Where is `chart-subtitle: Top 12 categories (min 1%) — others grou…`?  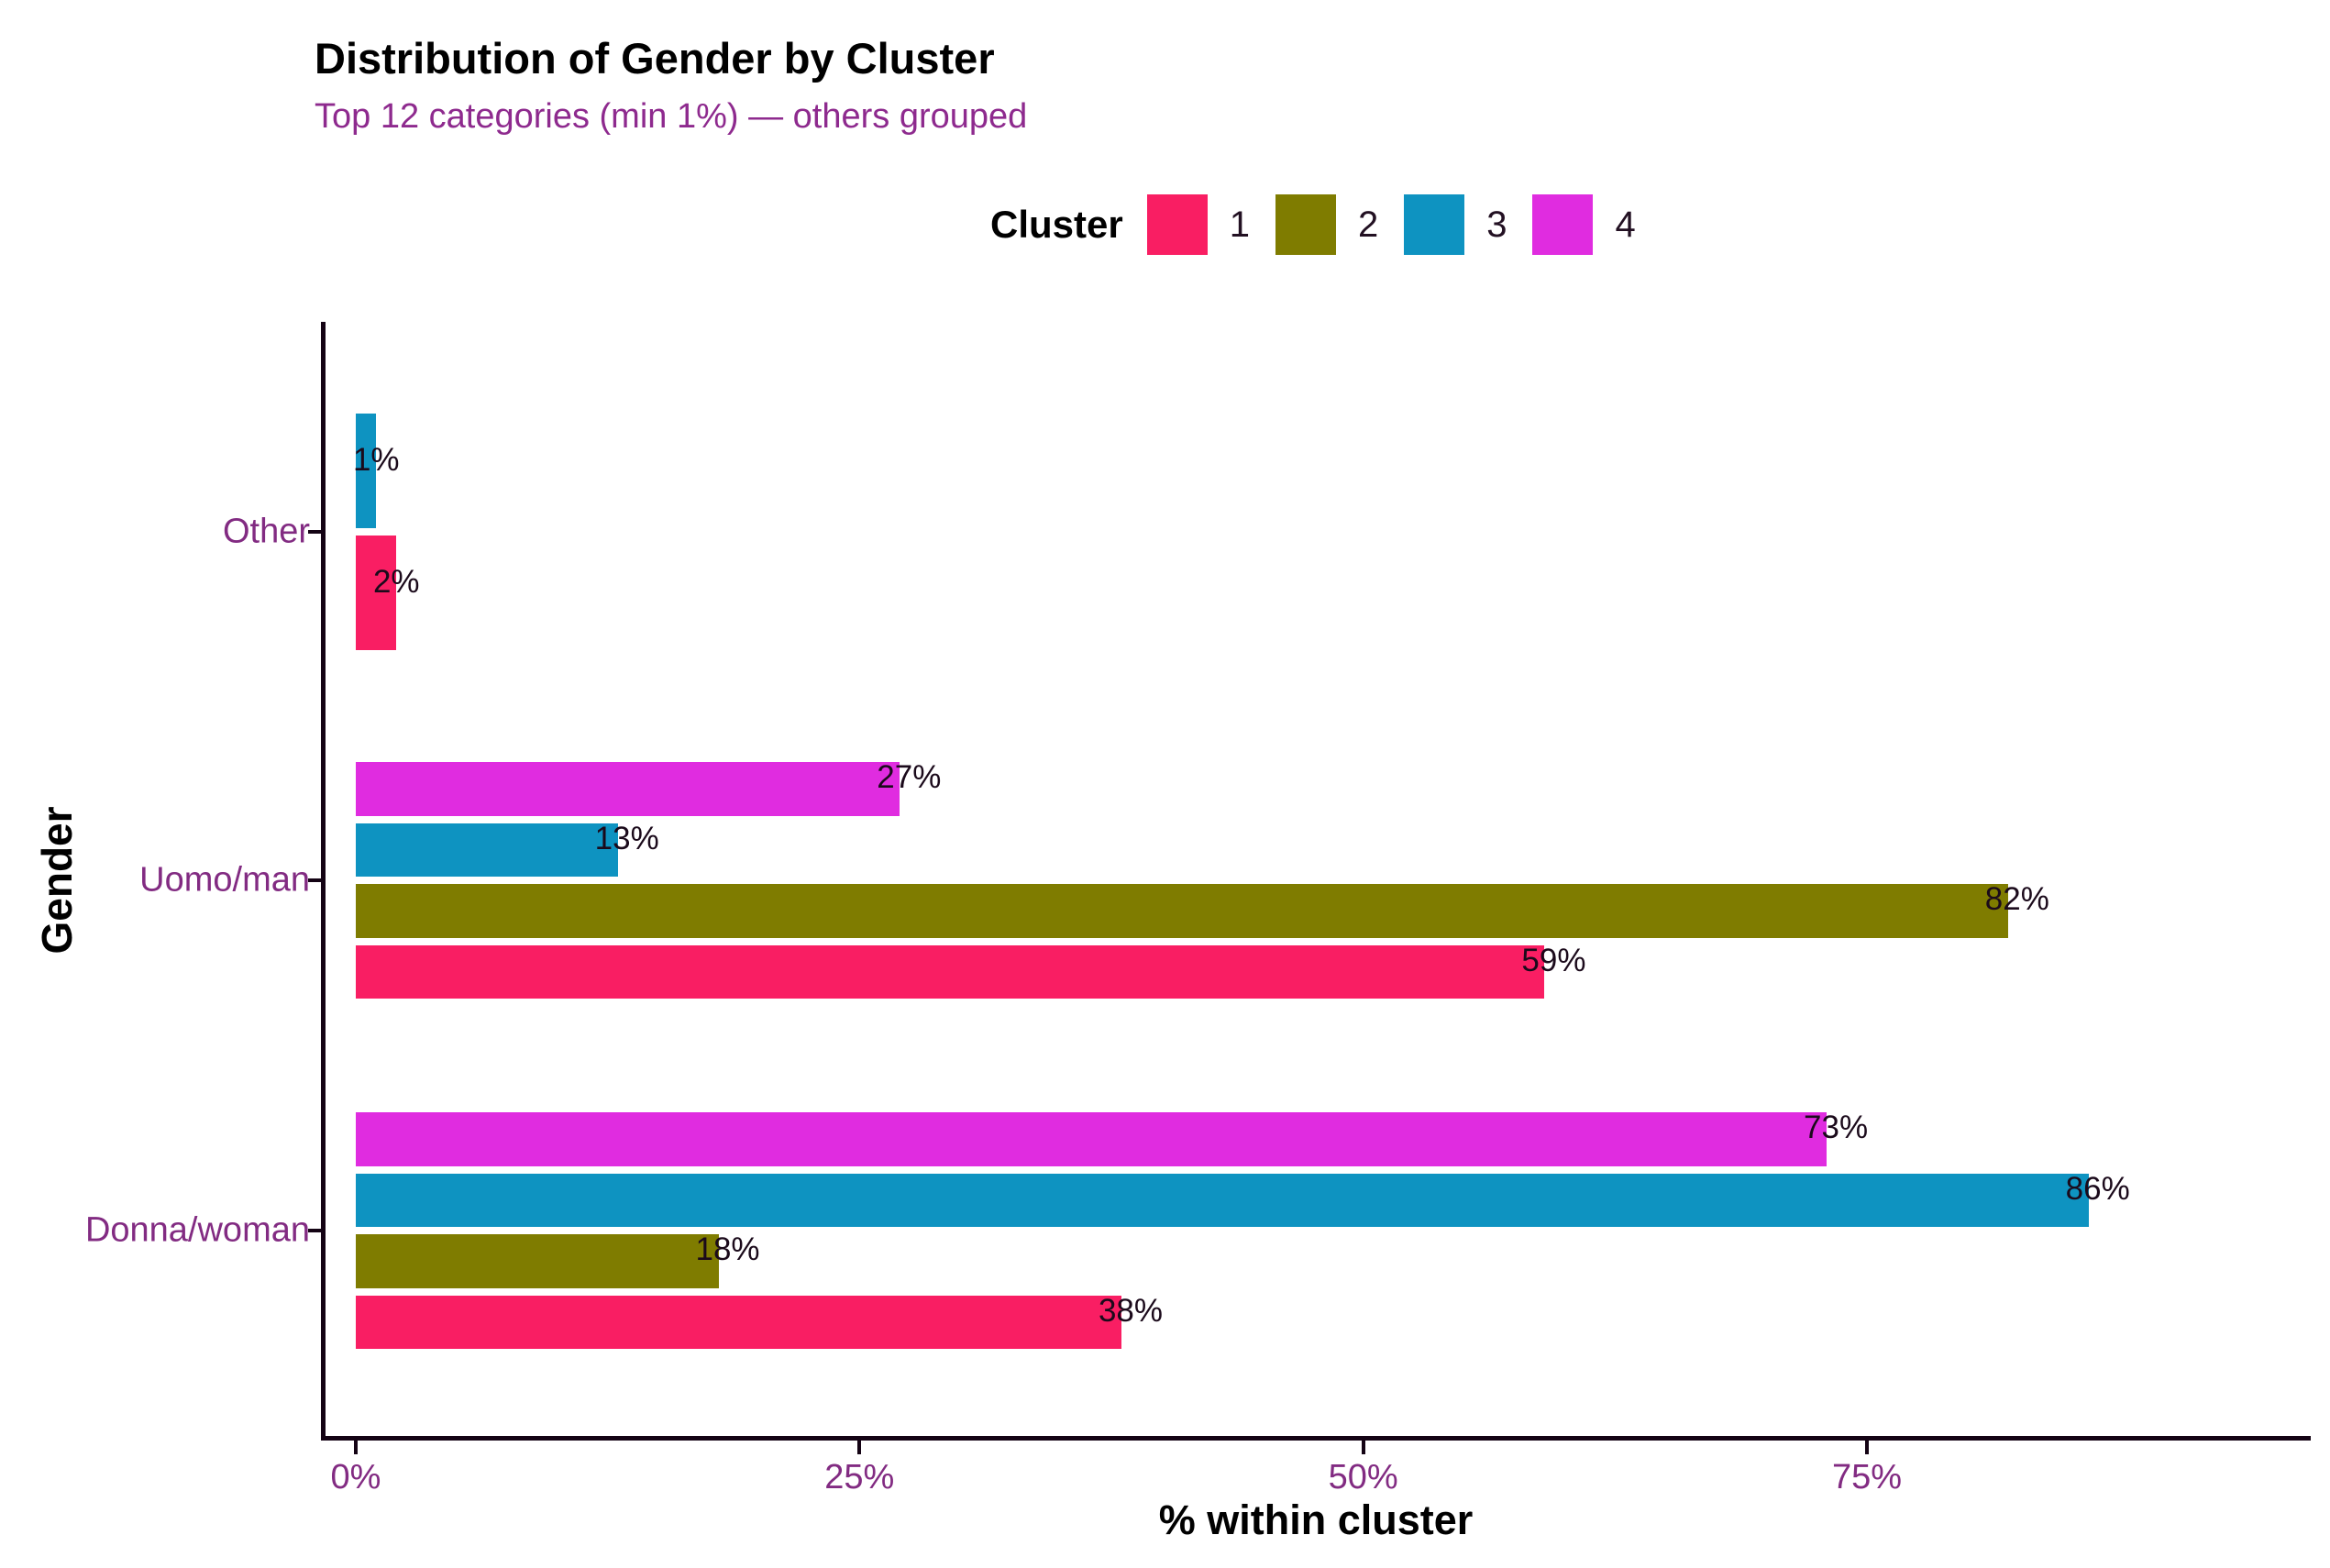
chart-subtitle: Top 12 categories (min 1%) — others grou… is located at coordinates (671, 117).